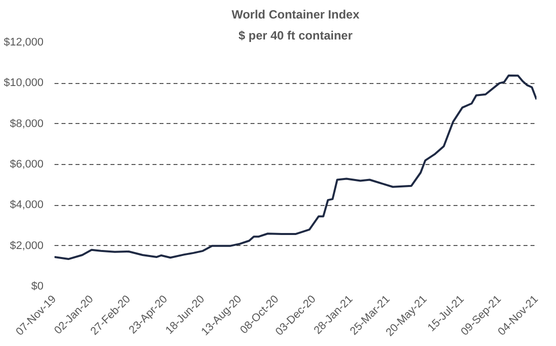  I want to click on y-tick-label: $12,000, so click(24, 42).